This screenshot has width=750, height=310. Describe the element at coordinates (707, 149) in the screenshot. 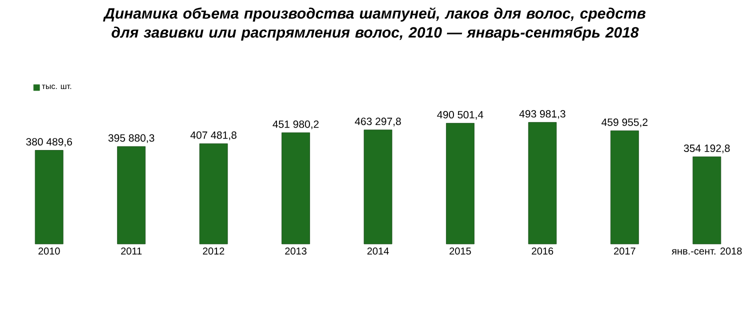

I see `data-label: 354 192,8` at that location.